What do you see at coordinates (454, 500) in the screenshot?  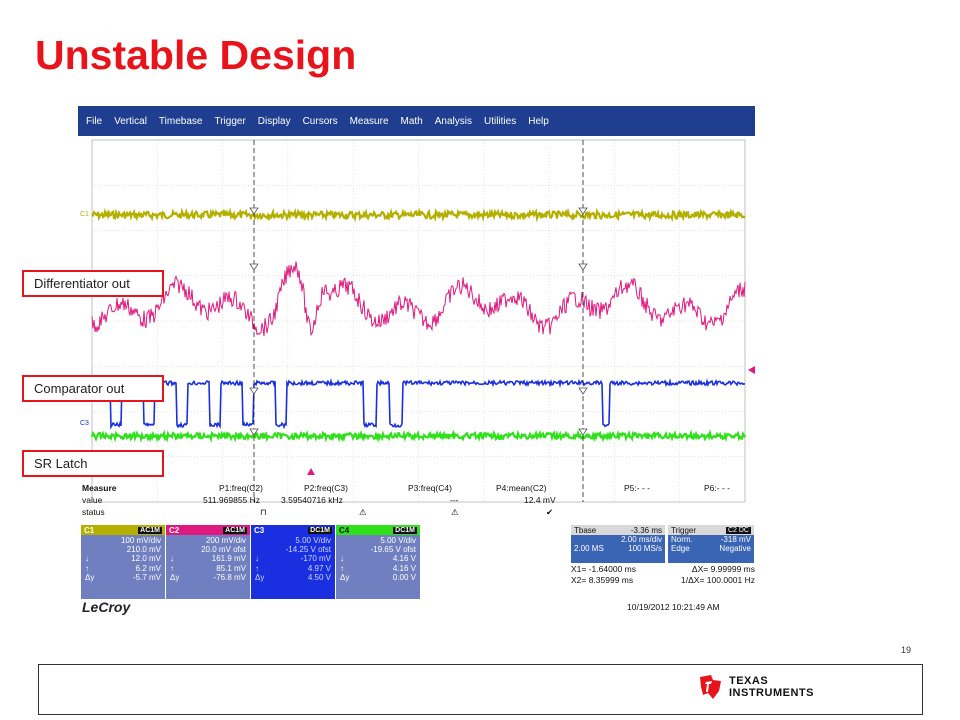 I see `p3-value: ---` at bounding box center [454, 500].